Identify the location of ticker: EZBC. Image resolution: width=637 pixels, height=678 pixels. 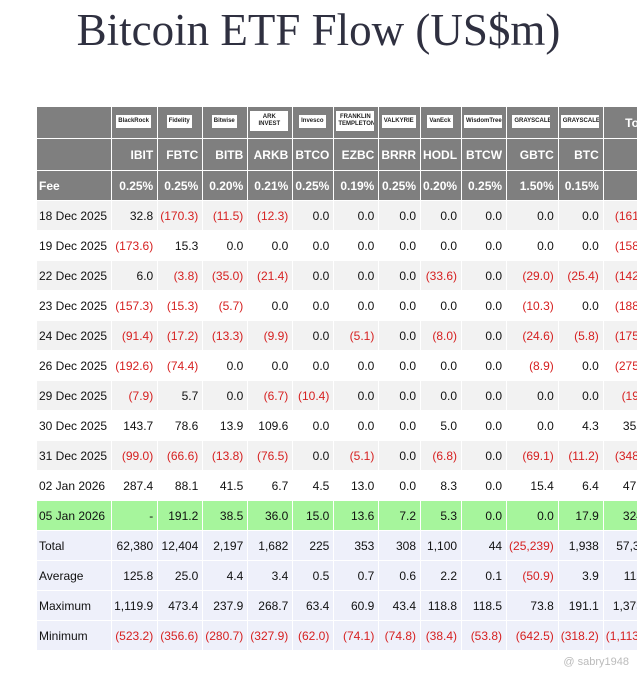
(356, 154).